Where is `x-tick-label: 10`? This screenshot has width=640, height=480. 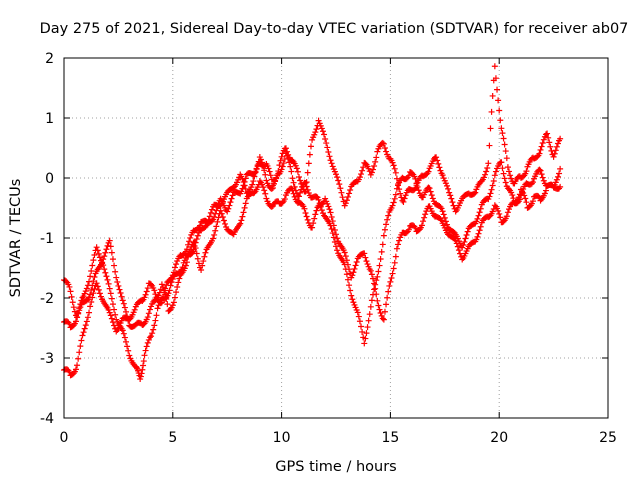
x-tick-label: 10 is located at coordinates (282, 438).